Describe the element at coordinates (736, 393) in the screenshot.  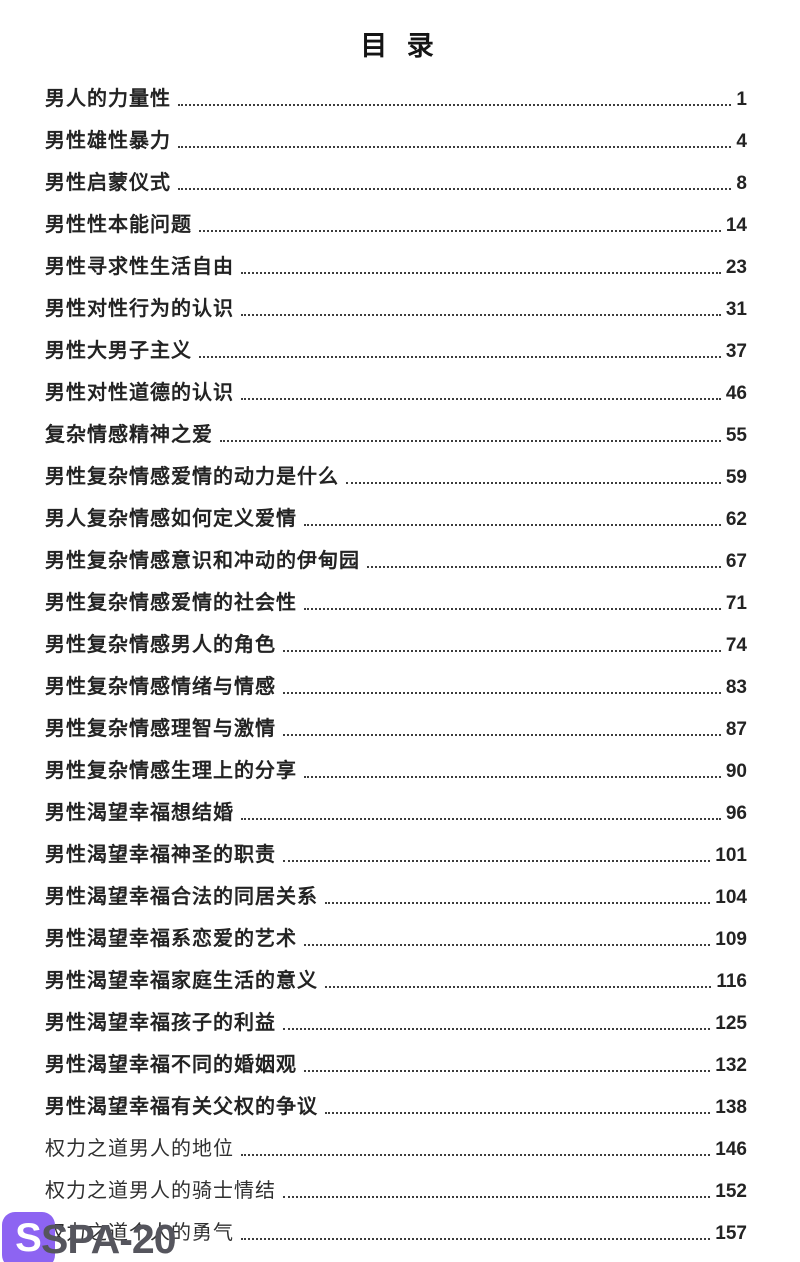
I see `toc-page-number: 46` at that location.